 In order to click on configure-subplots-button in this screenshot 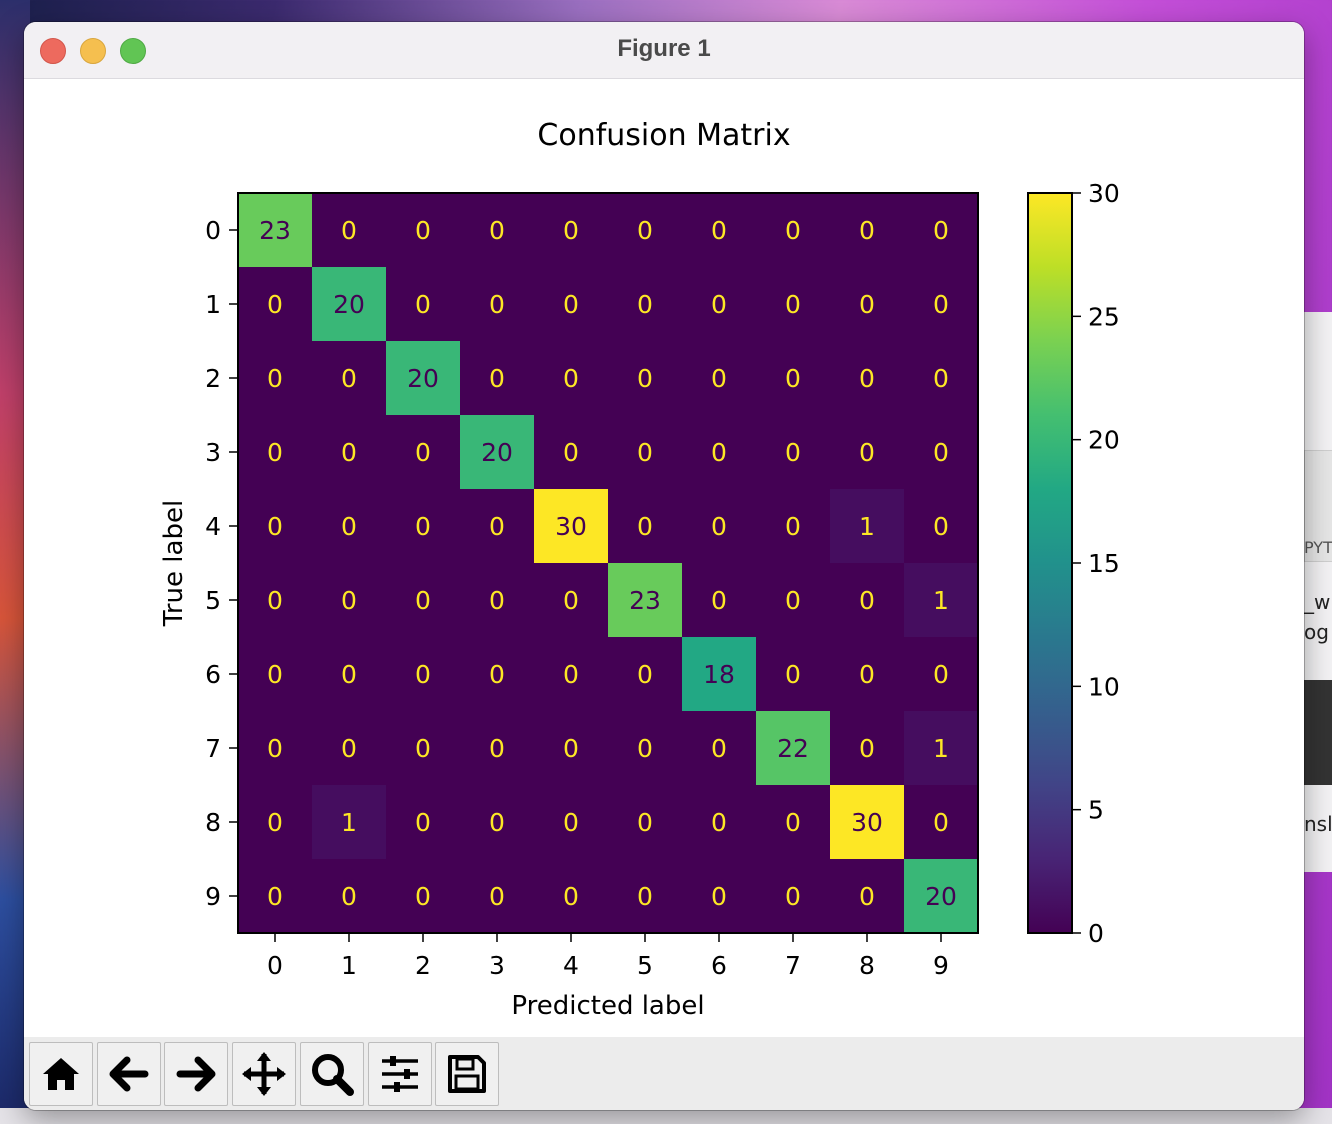, I will do `click(400, 1074)`.